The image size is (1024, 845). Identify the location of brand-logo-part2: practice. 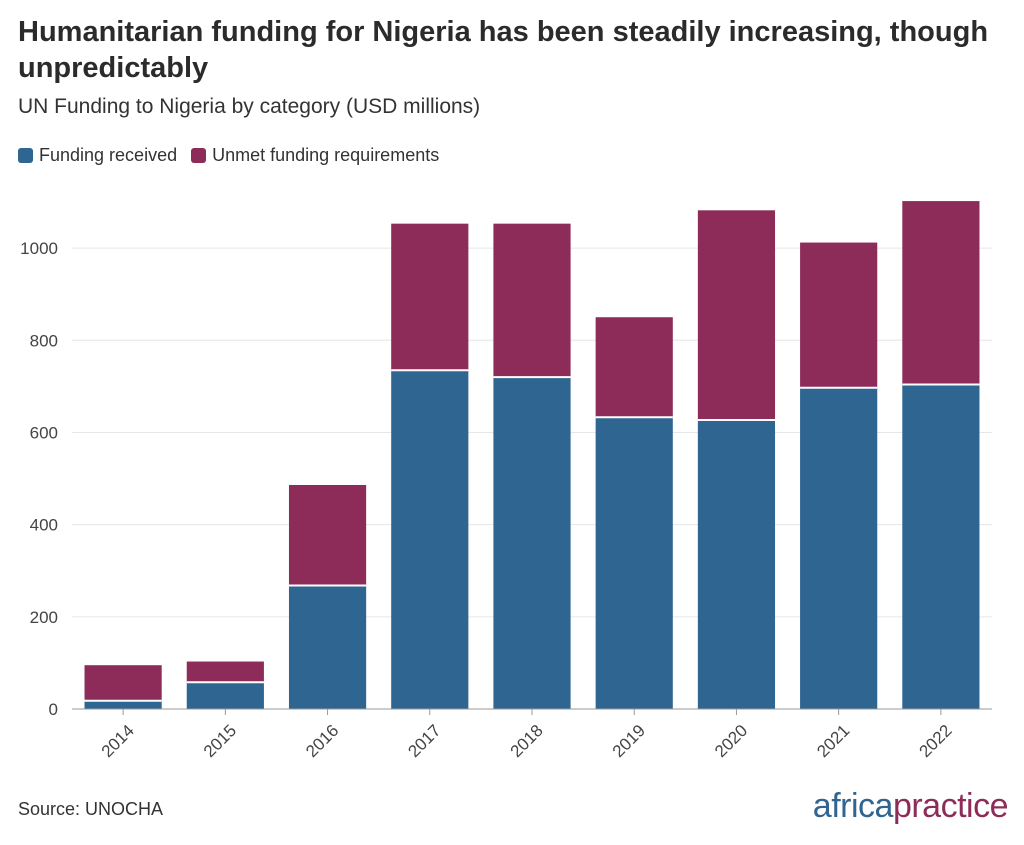
(950, 806).